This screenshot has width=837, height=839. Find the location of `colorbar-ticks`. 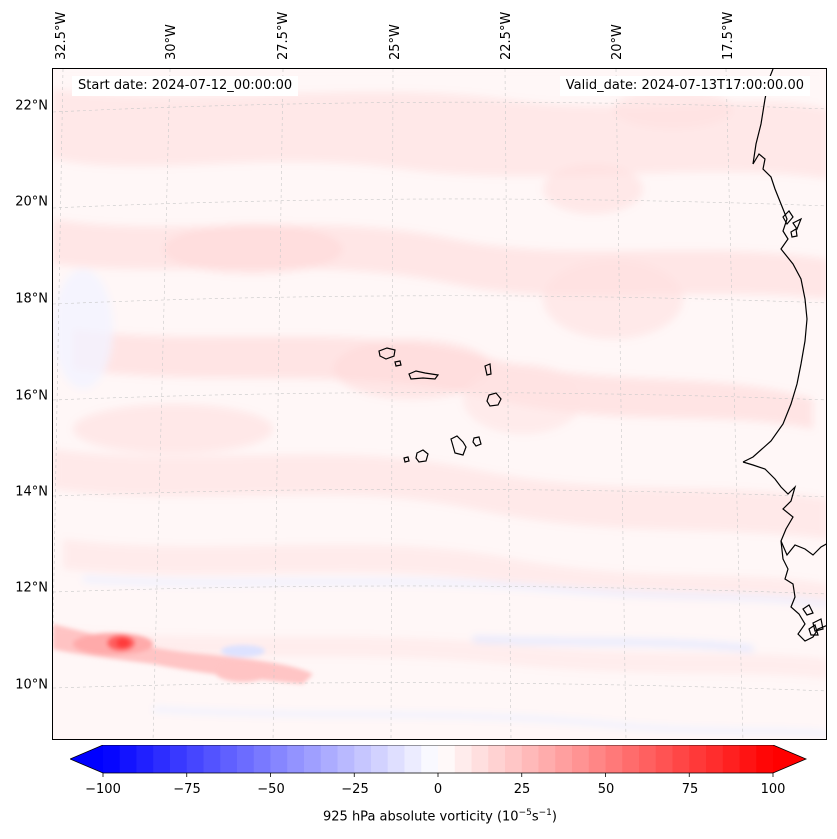

colorbar-ticks is located at coordinates (438, 775).